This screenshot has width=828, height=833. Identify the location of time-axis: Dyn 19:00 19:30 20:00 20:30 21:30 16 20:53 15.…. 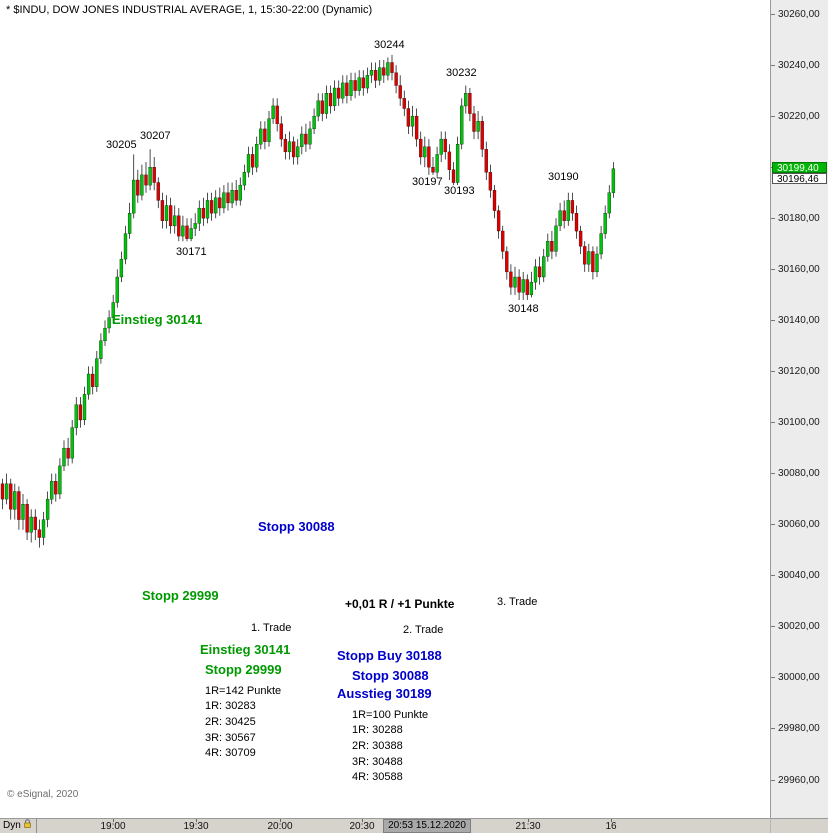
(385, 825).